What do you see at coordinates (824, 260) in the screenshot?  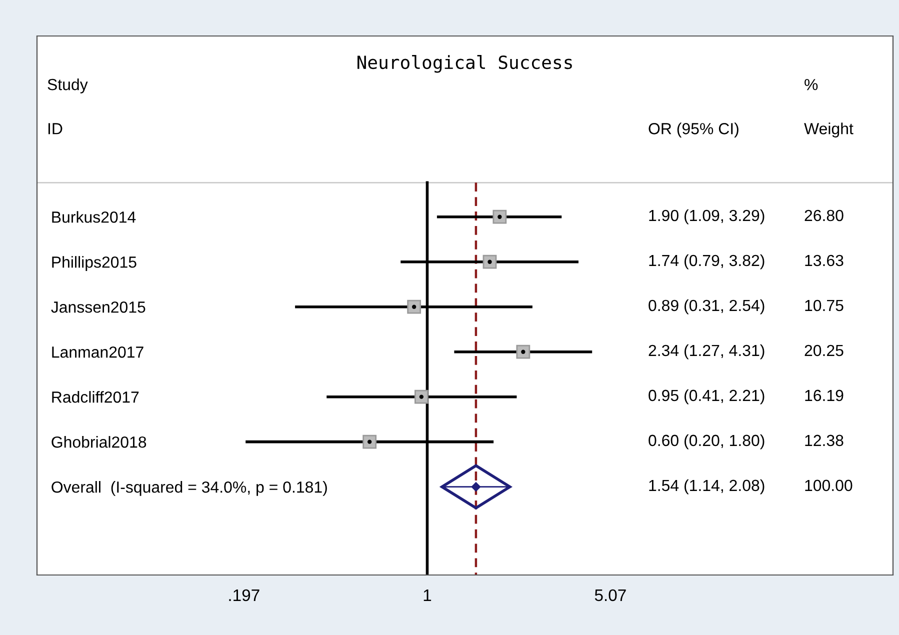 I see `annotation: 13.63` at bounding box center [824, 260].